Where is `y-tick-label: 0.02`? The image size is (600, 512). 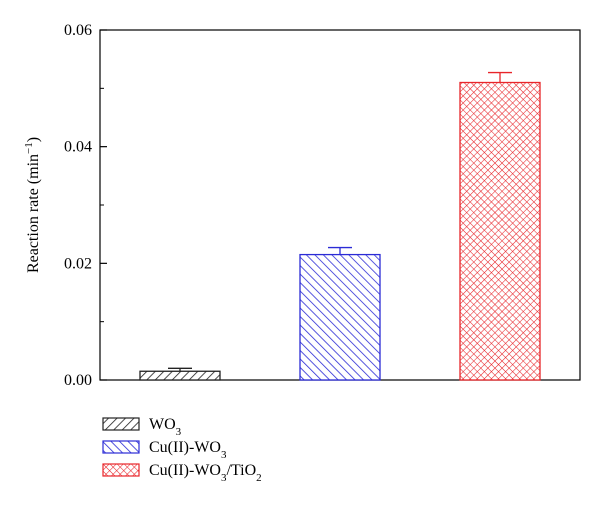
y-tick-label: 0.02 is located at coordinates (78, 263).